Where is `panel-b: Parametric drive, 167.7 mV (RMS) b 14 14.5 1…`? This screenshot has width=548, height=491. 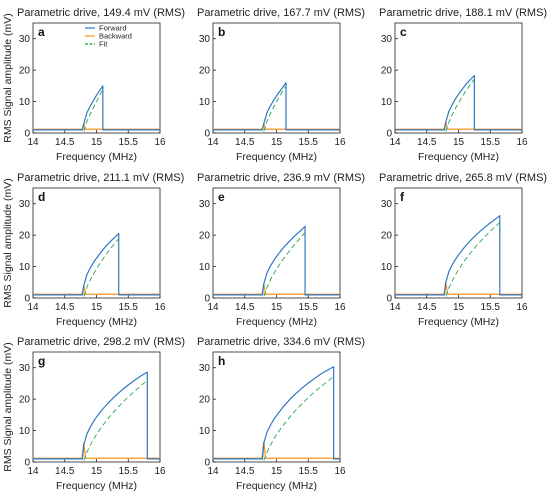 panel-b: Parametric drive, 167.7 mV (RMS) b 14 14.5 1… is located at coordinates (281, 85).